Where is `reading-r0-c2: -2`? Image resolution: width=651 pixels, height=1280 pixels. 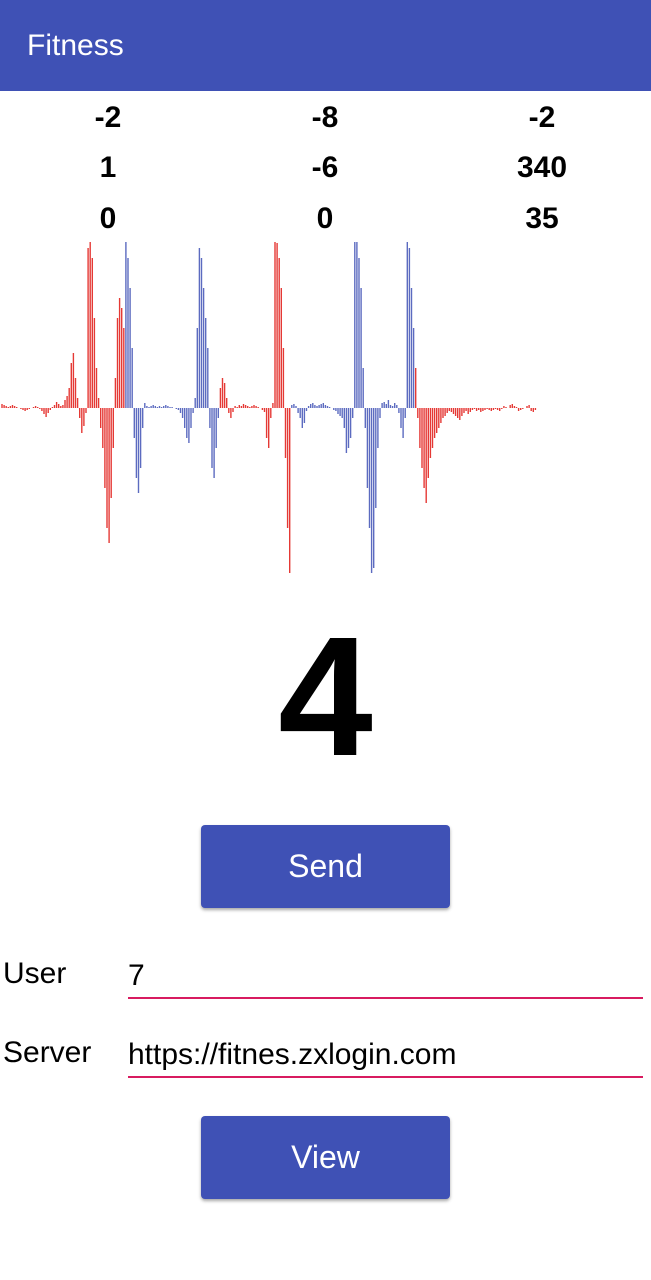 reading-r0-c2: -2 is located at coordinates (542, 117).